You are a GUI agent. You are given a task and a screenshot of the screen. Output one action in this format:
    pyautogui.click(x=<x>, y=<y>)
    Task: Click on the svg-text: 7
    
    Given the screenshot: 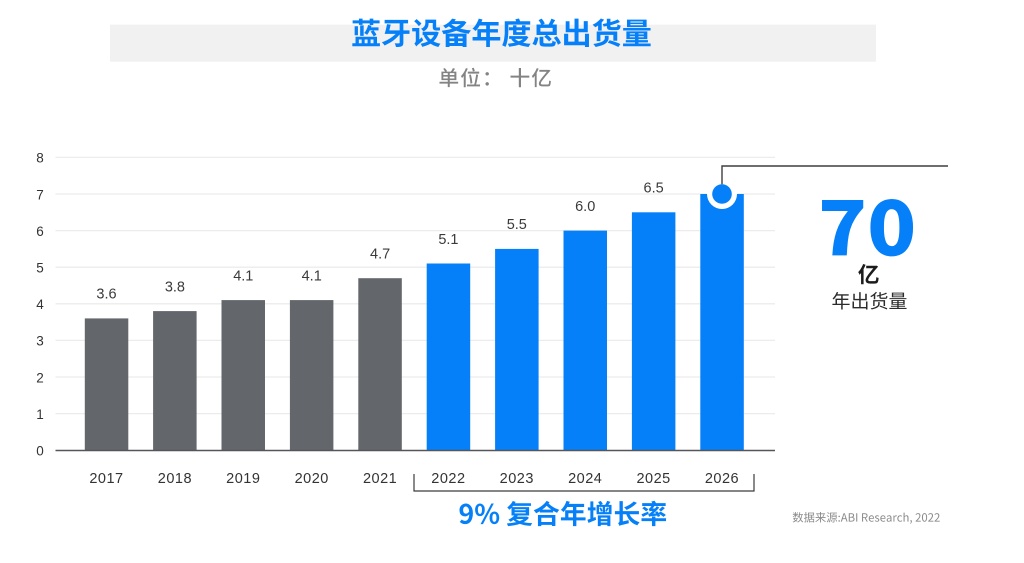 What is the action you would take?
    pyautogui.click(x=40, y=194)
    